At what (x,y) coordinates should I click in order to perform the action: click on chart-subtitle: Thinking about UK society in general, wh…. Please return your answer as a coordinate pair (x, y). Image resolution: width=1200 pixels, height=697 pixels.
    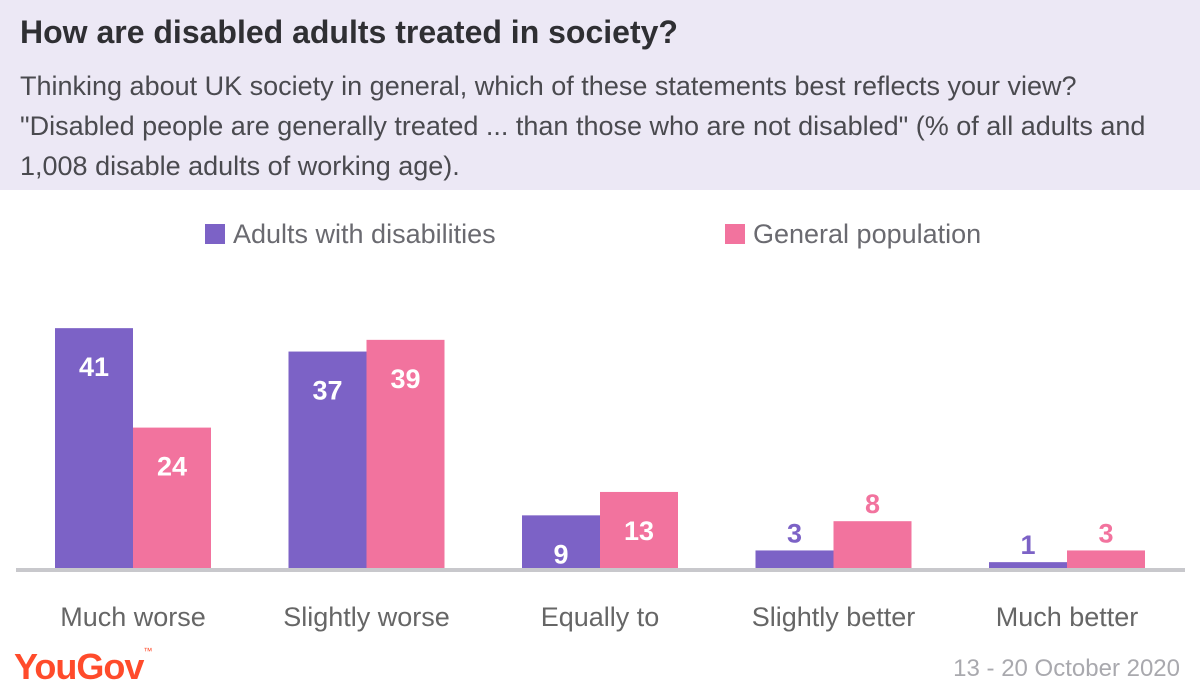
    Looking at the image, I should click on (583, 126).